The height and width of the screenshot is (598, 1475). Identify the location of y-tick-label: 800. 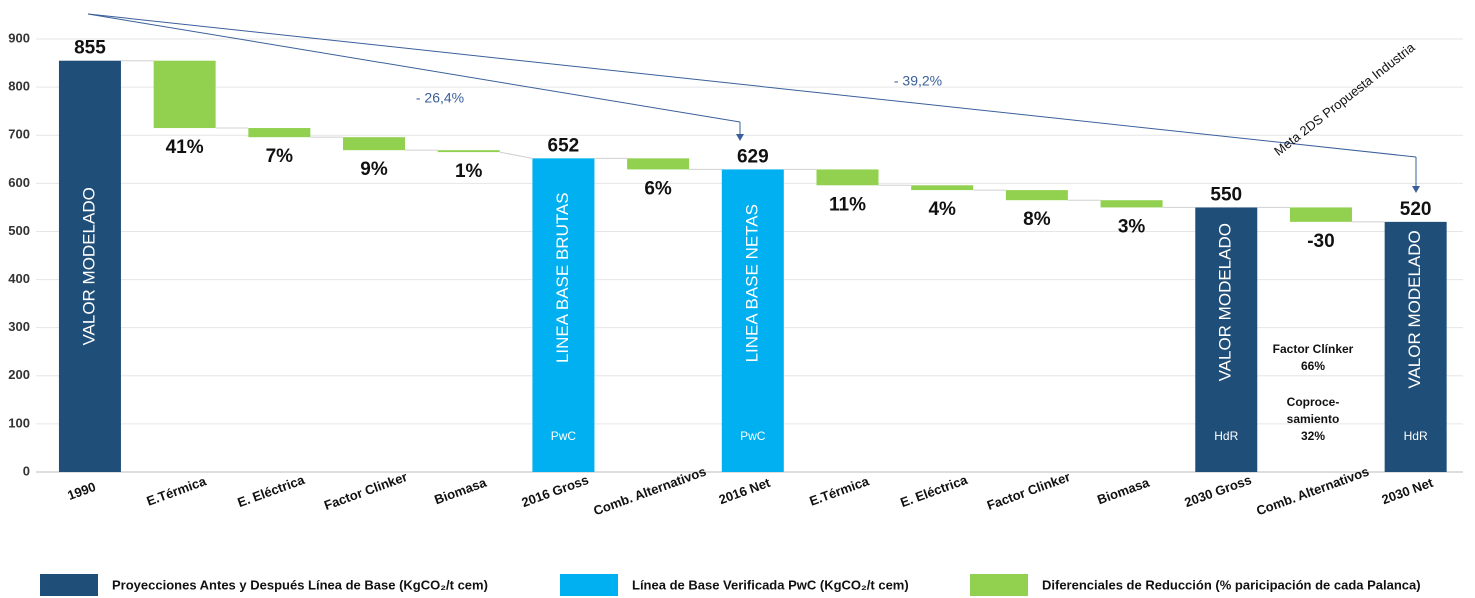
(19, 86).